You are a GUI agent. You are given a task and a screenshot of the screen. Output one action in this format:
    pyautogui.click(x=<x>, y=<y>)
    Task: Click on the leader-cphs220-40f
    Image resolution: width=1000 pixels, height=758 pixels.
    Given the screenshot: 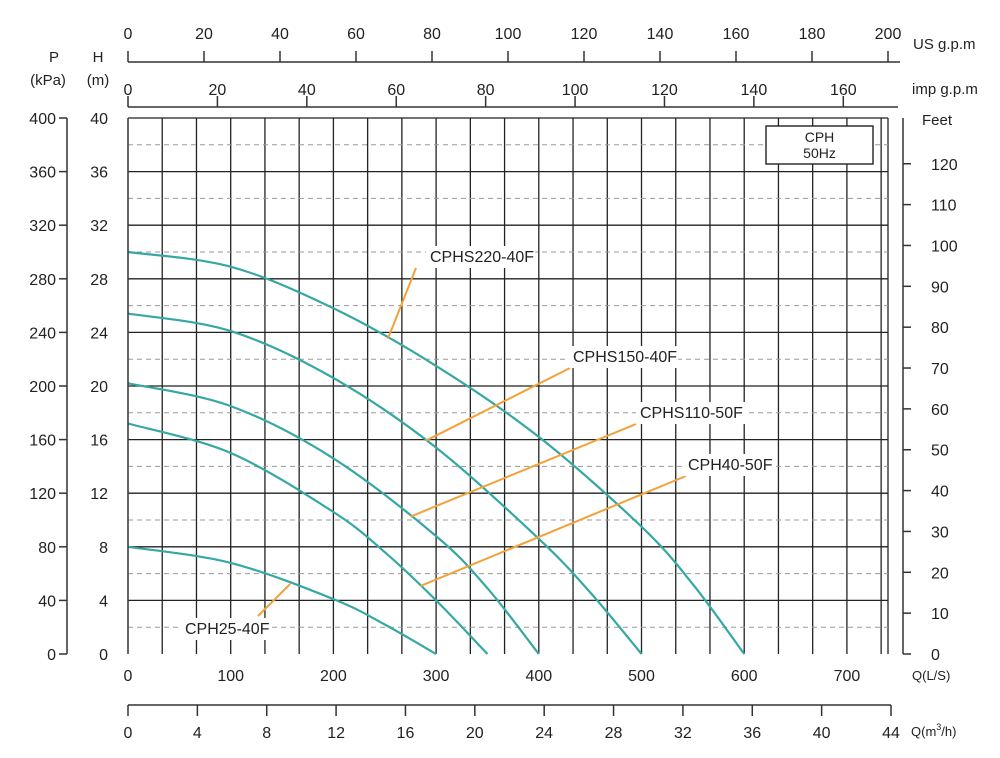 What is the action you would take?
    pyautogui.click(x=401, y=303)
    